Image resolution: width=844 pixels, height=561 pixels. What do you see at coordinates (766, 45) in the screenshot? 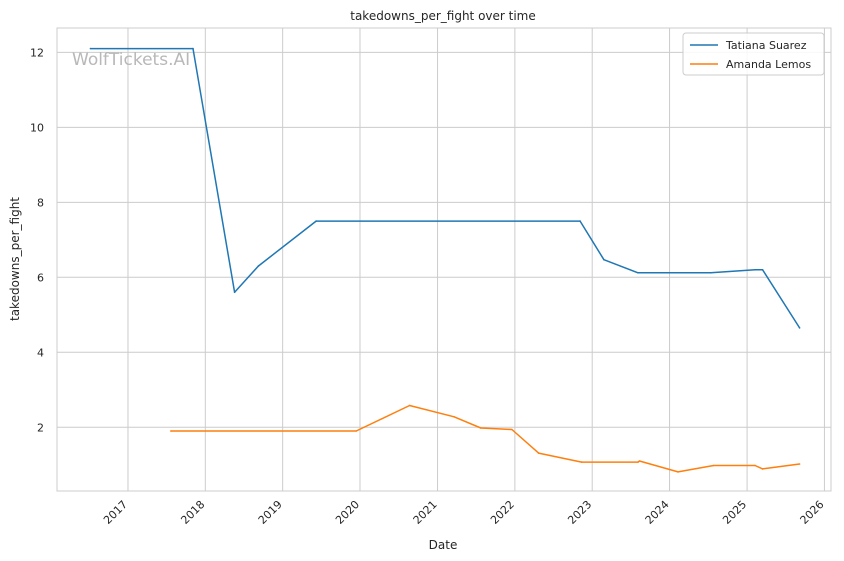
I see `legend-label-tatiana-suarez: Tatiana Suarez` at bounding box center [766, 45].